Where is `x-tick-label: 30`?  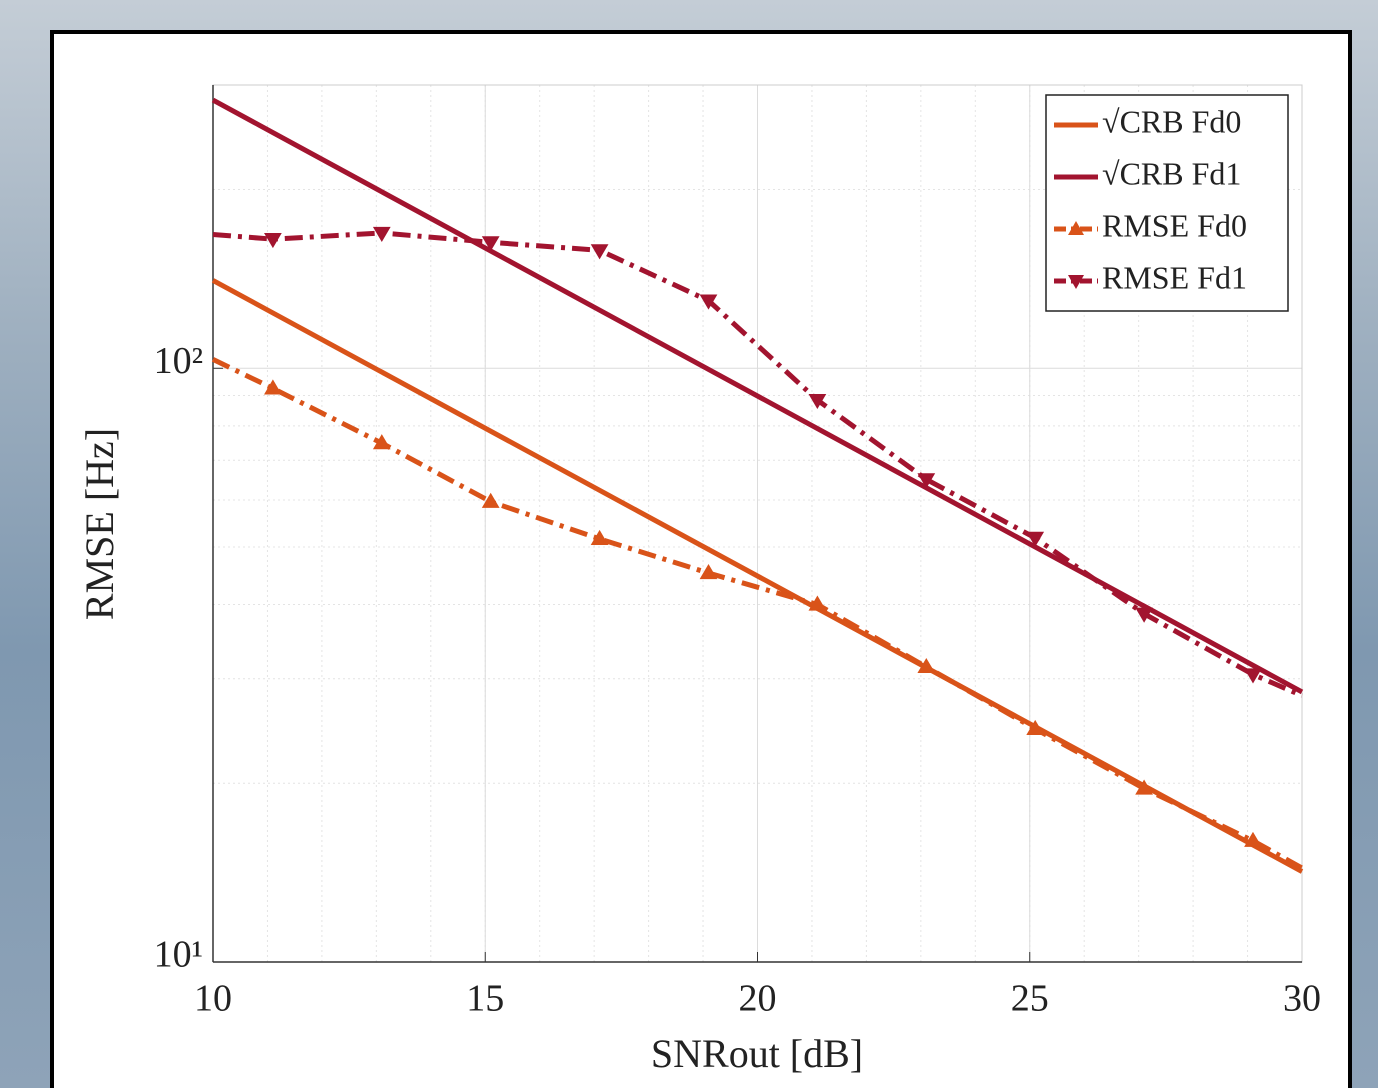 x-tick-label: 30 is located at coordinates (1302, 999).